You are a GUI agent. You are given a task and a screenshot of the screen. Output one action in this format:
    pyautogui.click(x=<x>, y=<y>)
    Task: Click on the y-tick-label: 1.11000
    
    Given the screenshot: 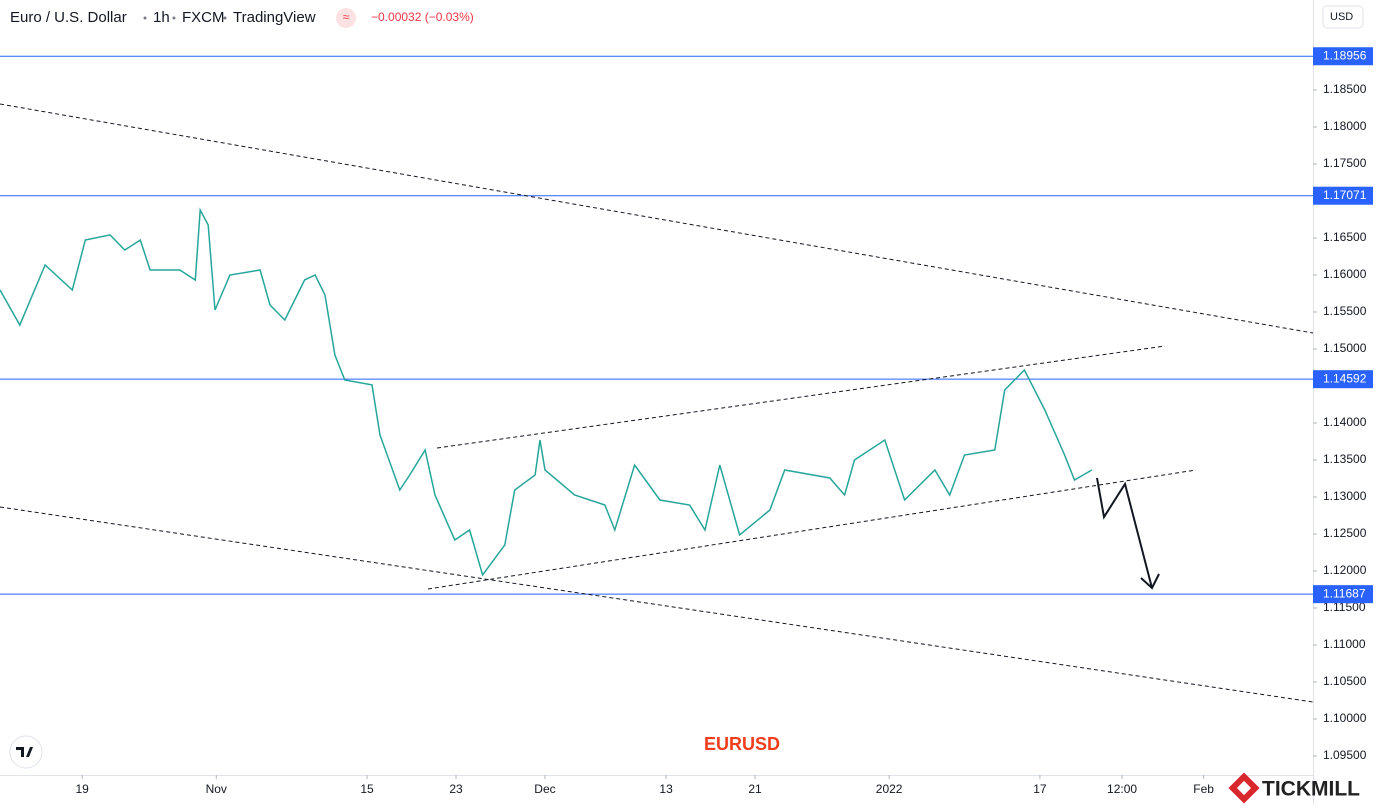 What is the action you would take?
    pyautogui.click(x=1344, y=644)
    